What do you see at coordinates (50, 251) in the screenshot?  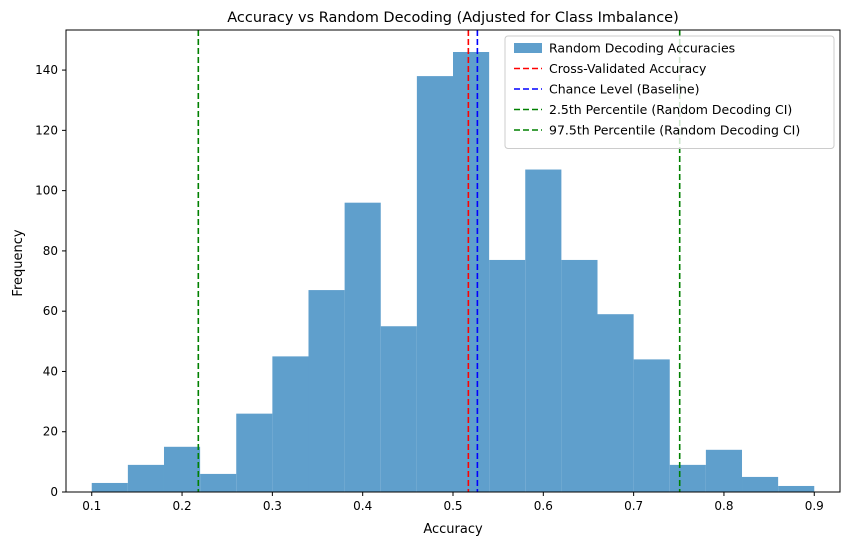 I see `y-tick-label: 80` at bounding box center [50, 251].